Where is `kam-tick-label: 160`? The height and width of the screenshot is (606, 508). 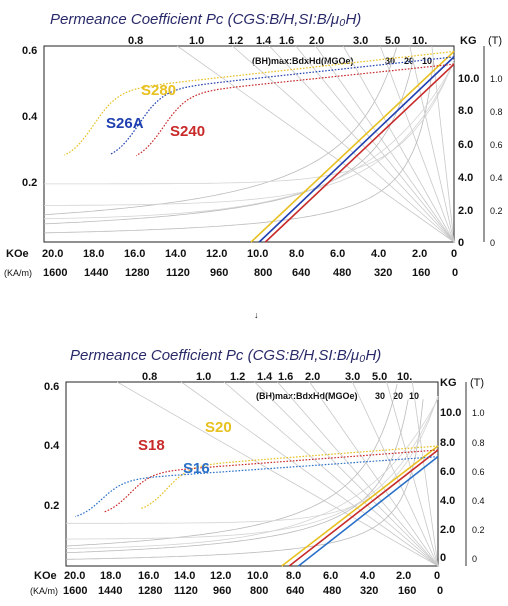
kam-tick-label: 160 is located at coordinates (421, 273).